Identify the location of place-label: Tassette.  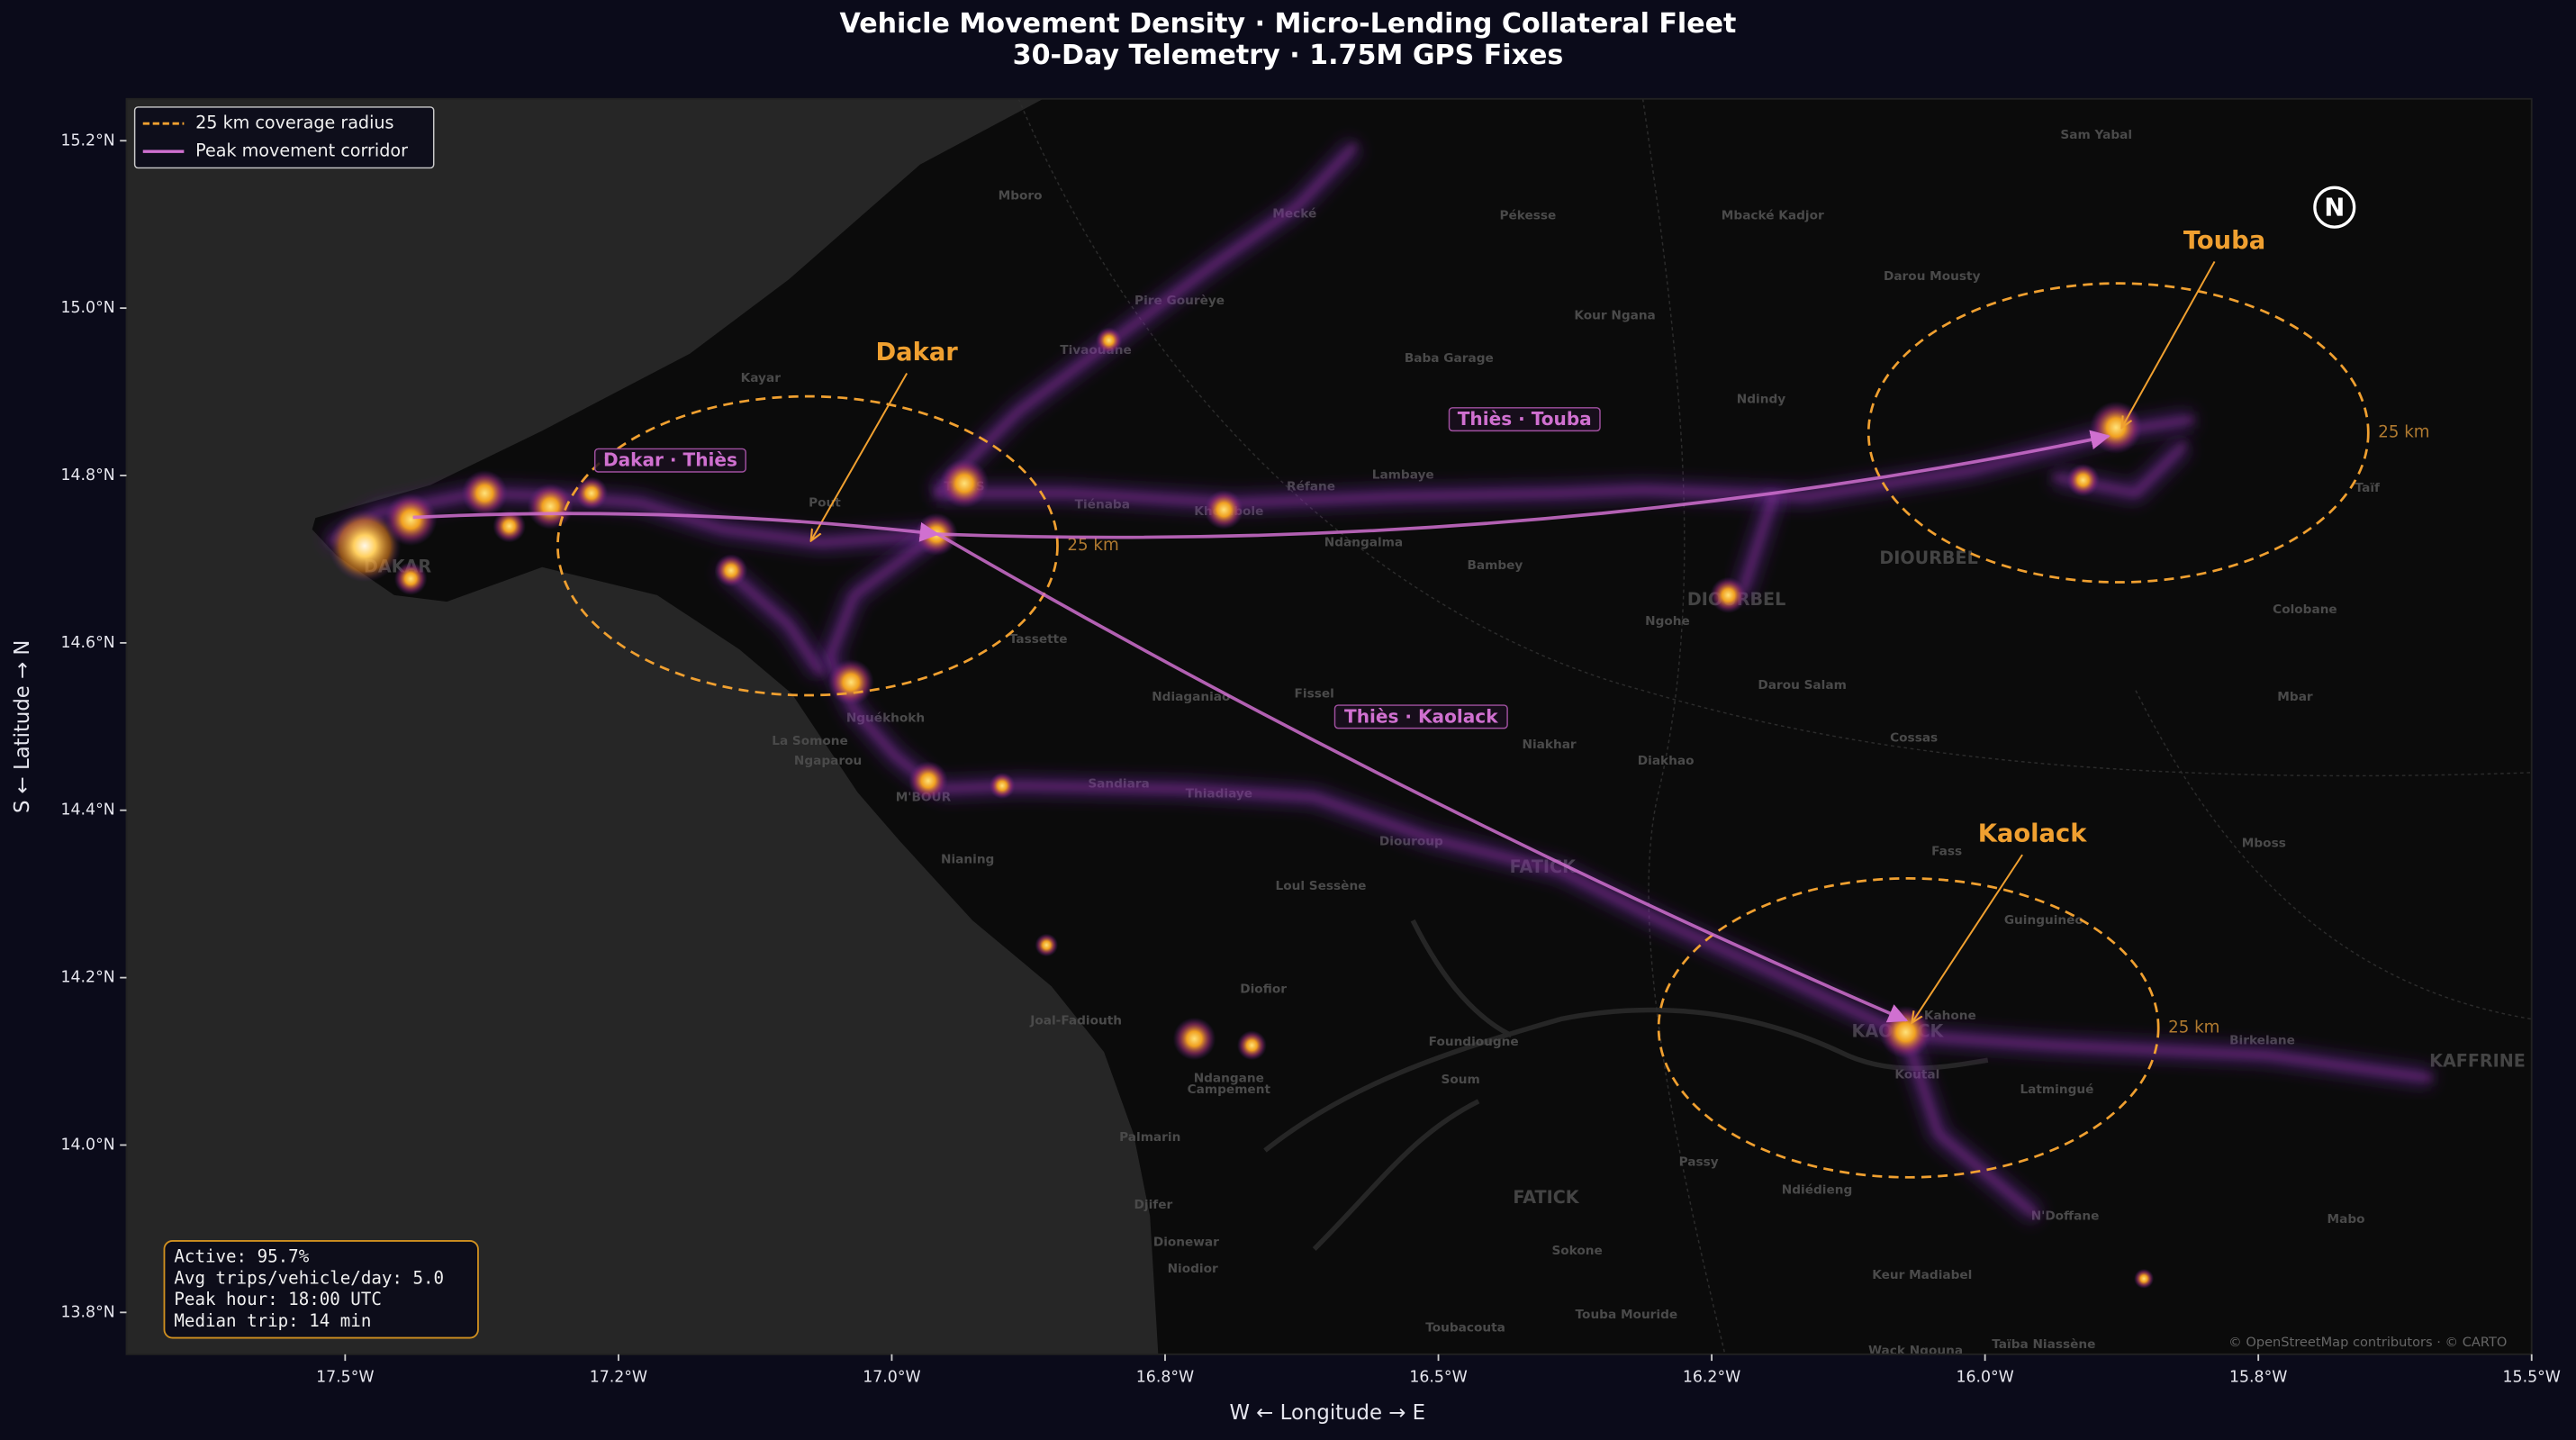
(1038, 639).